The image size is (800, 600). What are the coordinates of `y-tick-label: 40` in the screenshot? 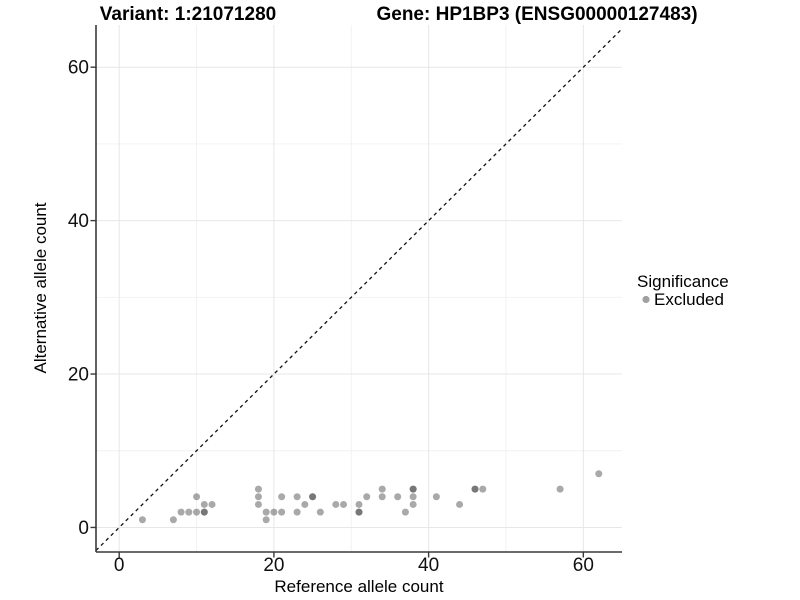 It's located at (78, 221).